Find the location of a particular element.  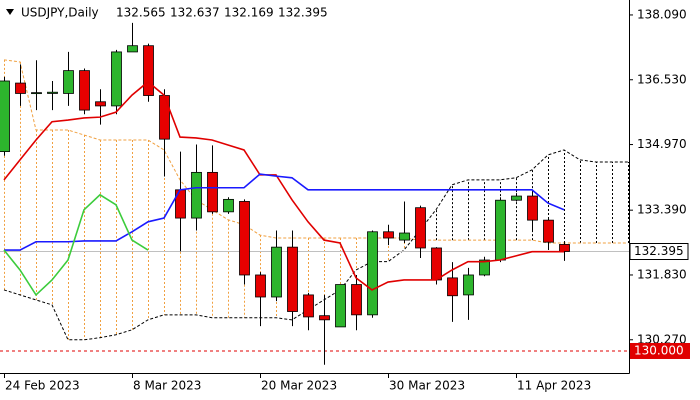

chart-title: USDJPY,Daily is located at coordinates (60, 13).